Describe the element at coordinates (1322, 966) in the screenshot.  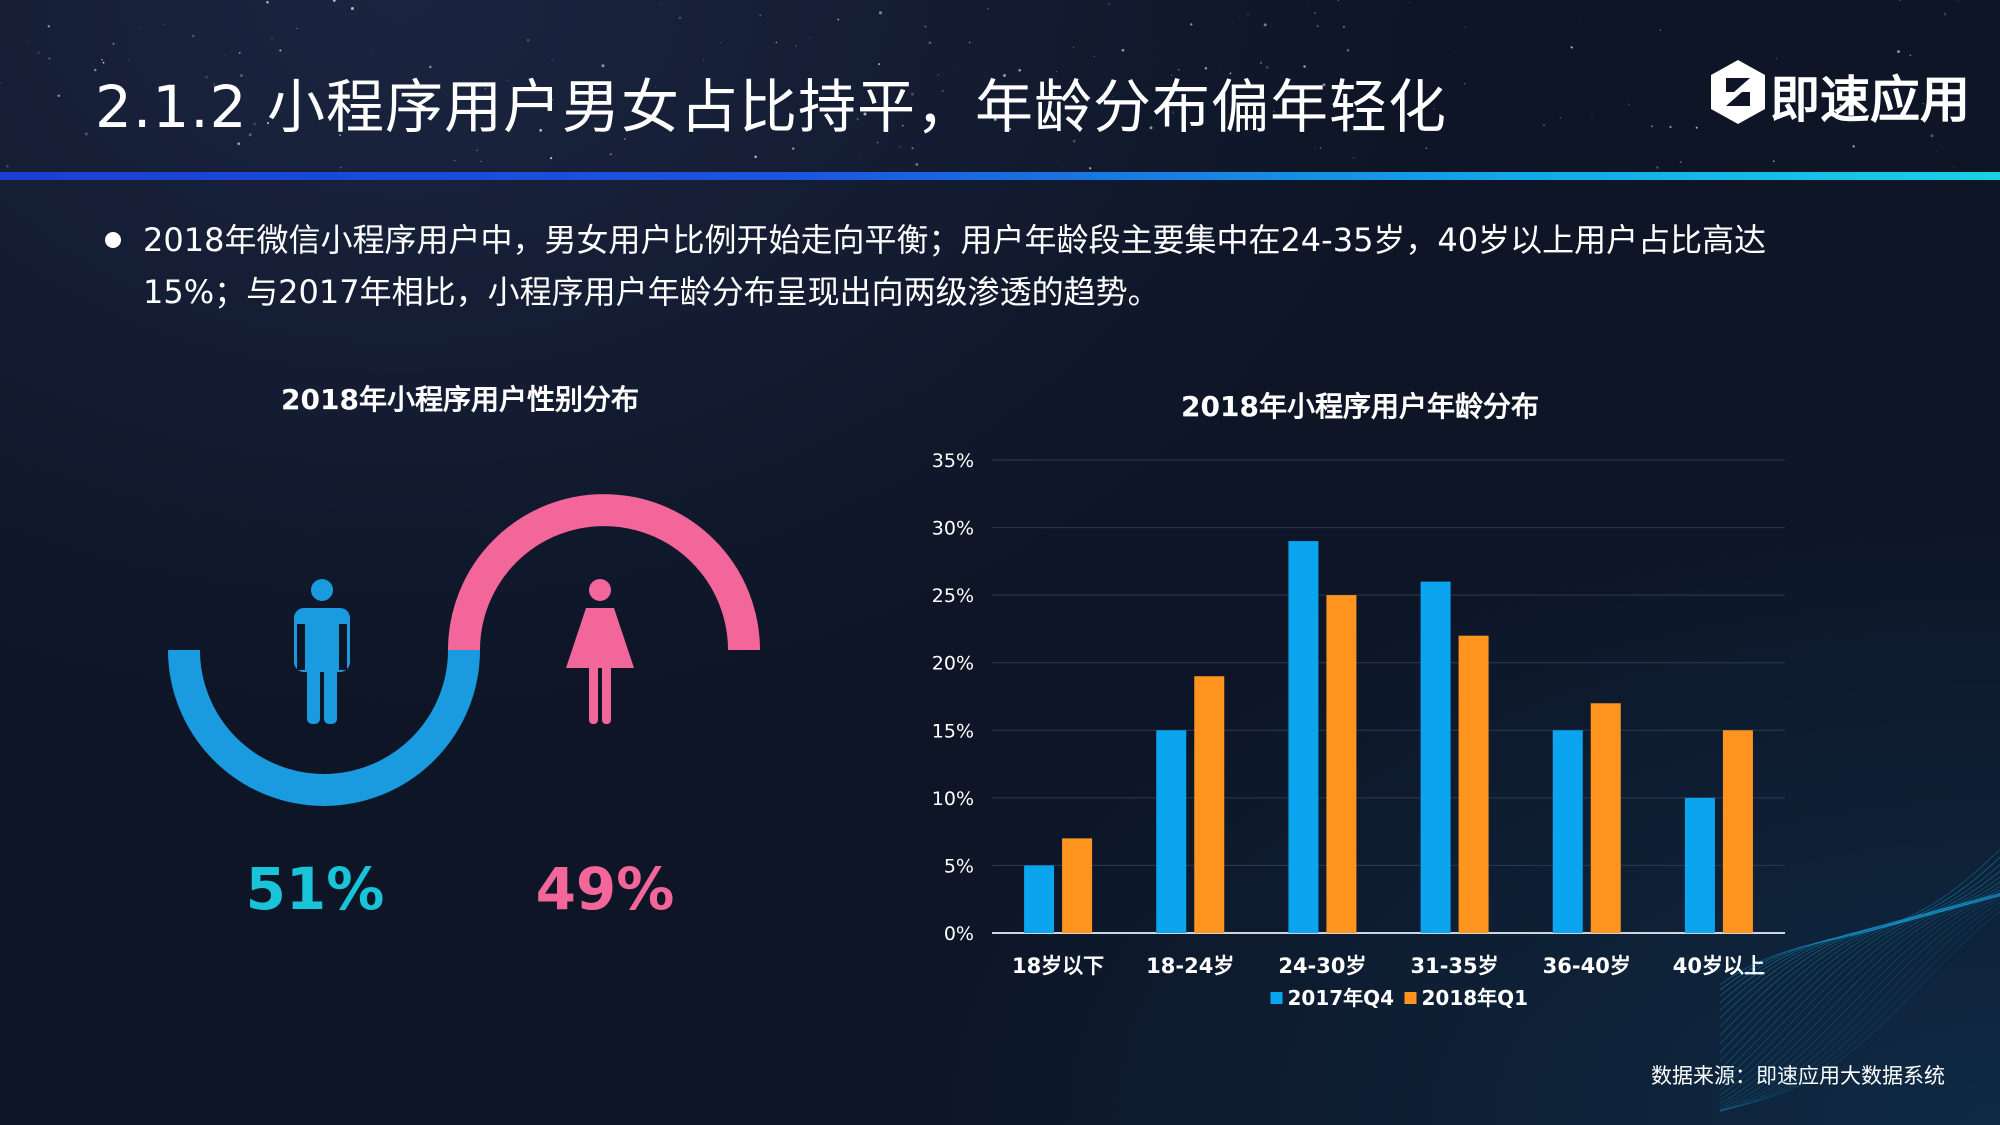
I see `x-tick-label: 24-30岁` at that location.